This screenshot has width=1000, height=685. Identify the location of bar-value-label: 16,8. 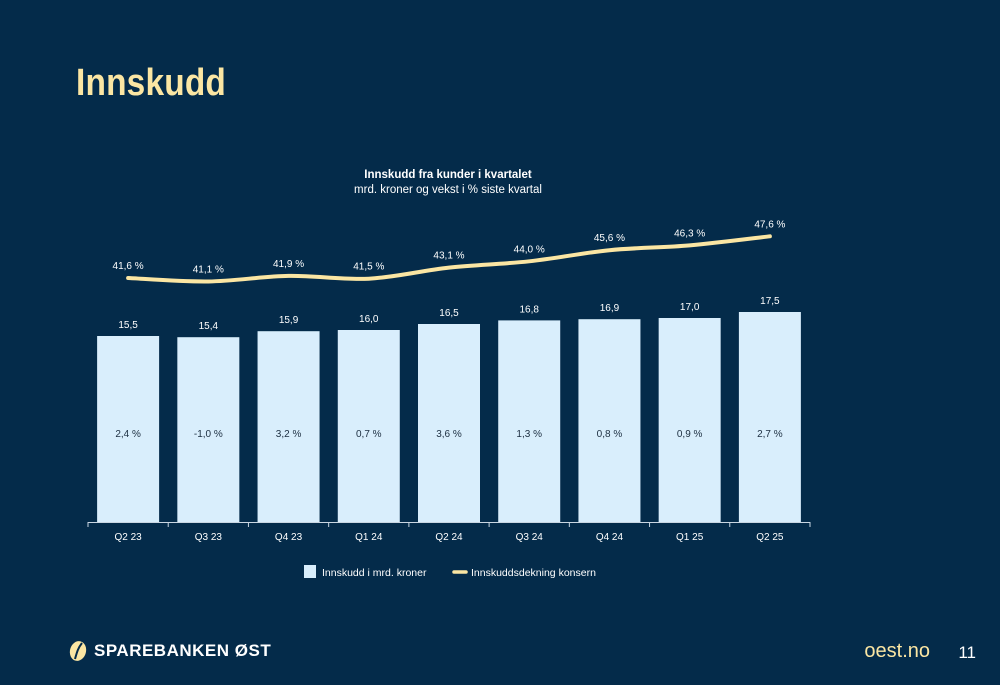
(529, 309).